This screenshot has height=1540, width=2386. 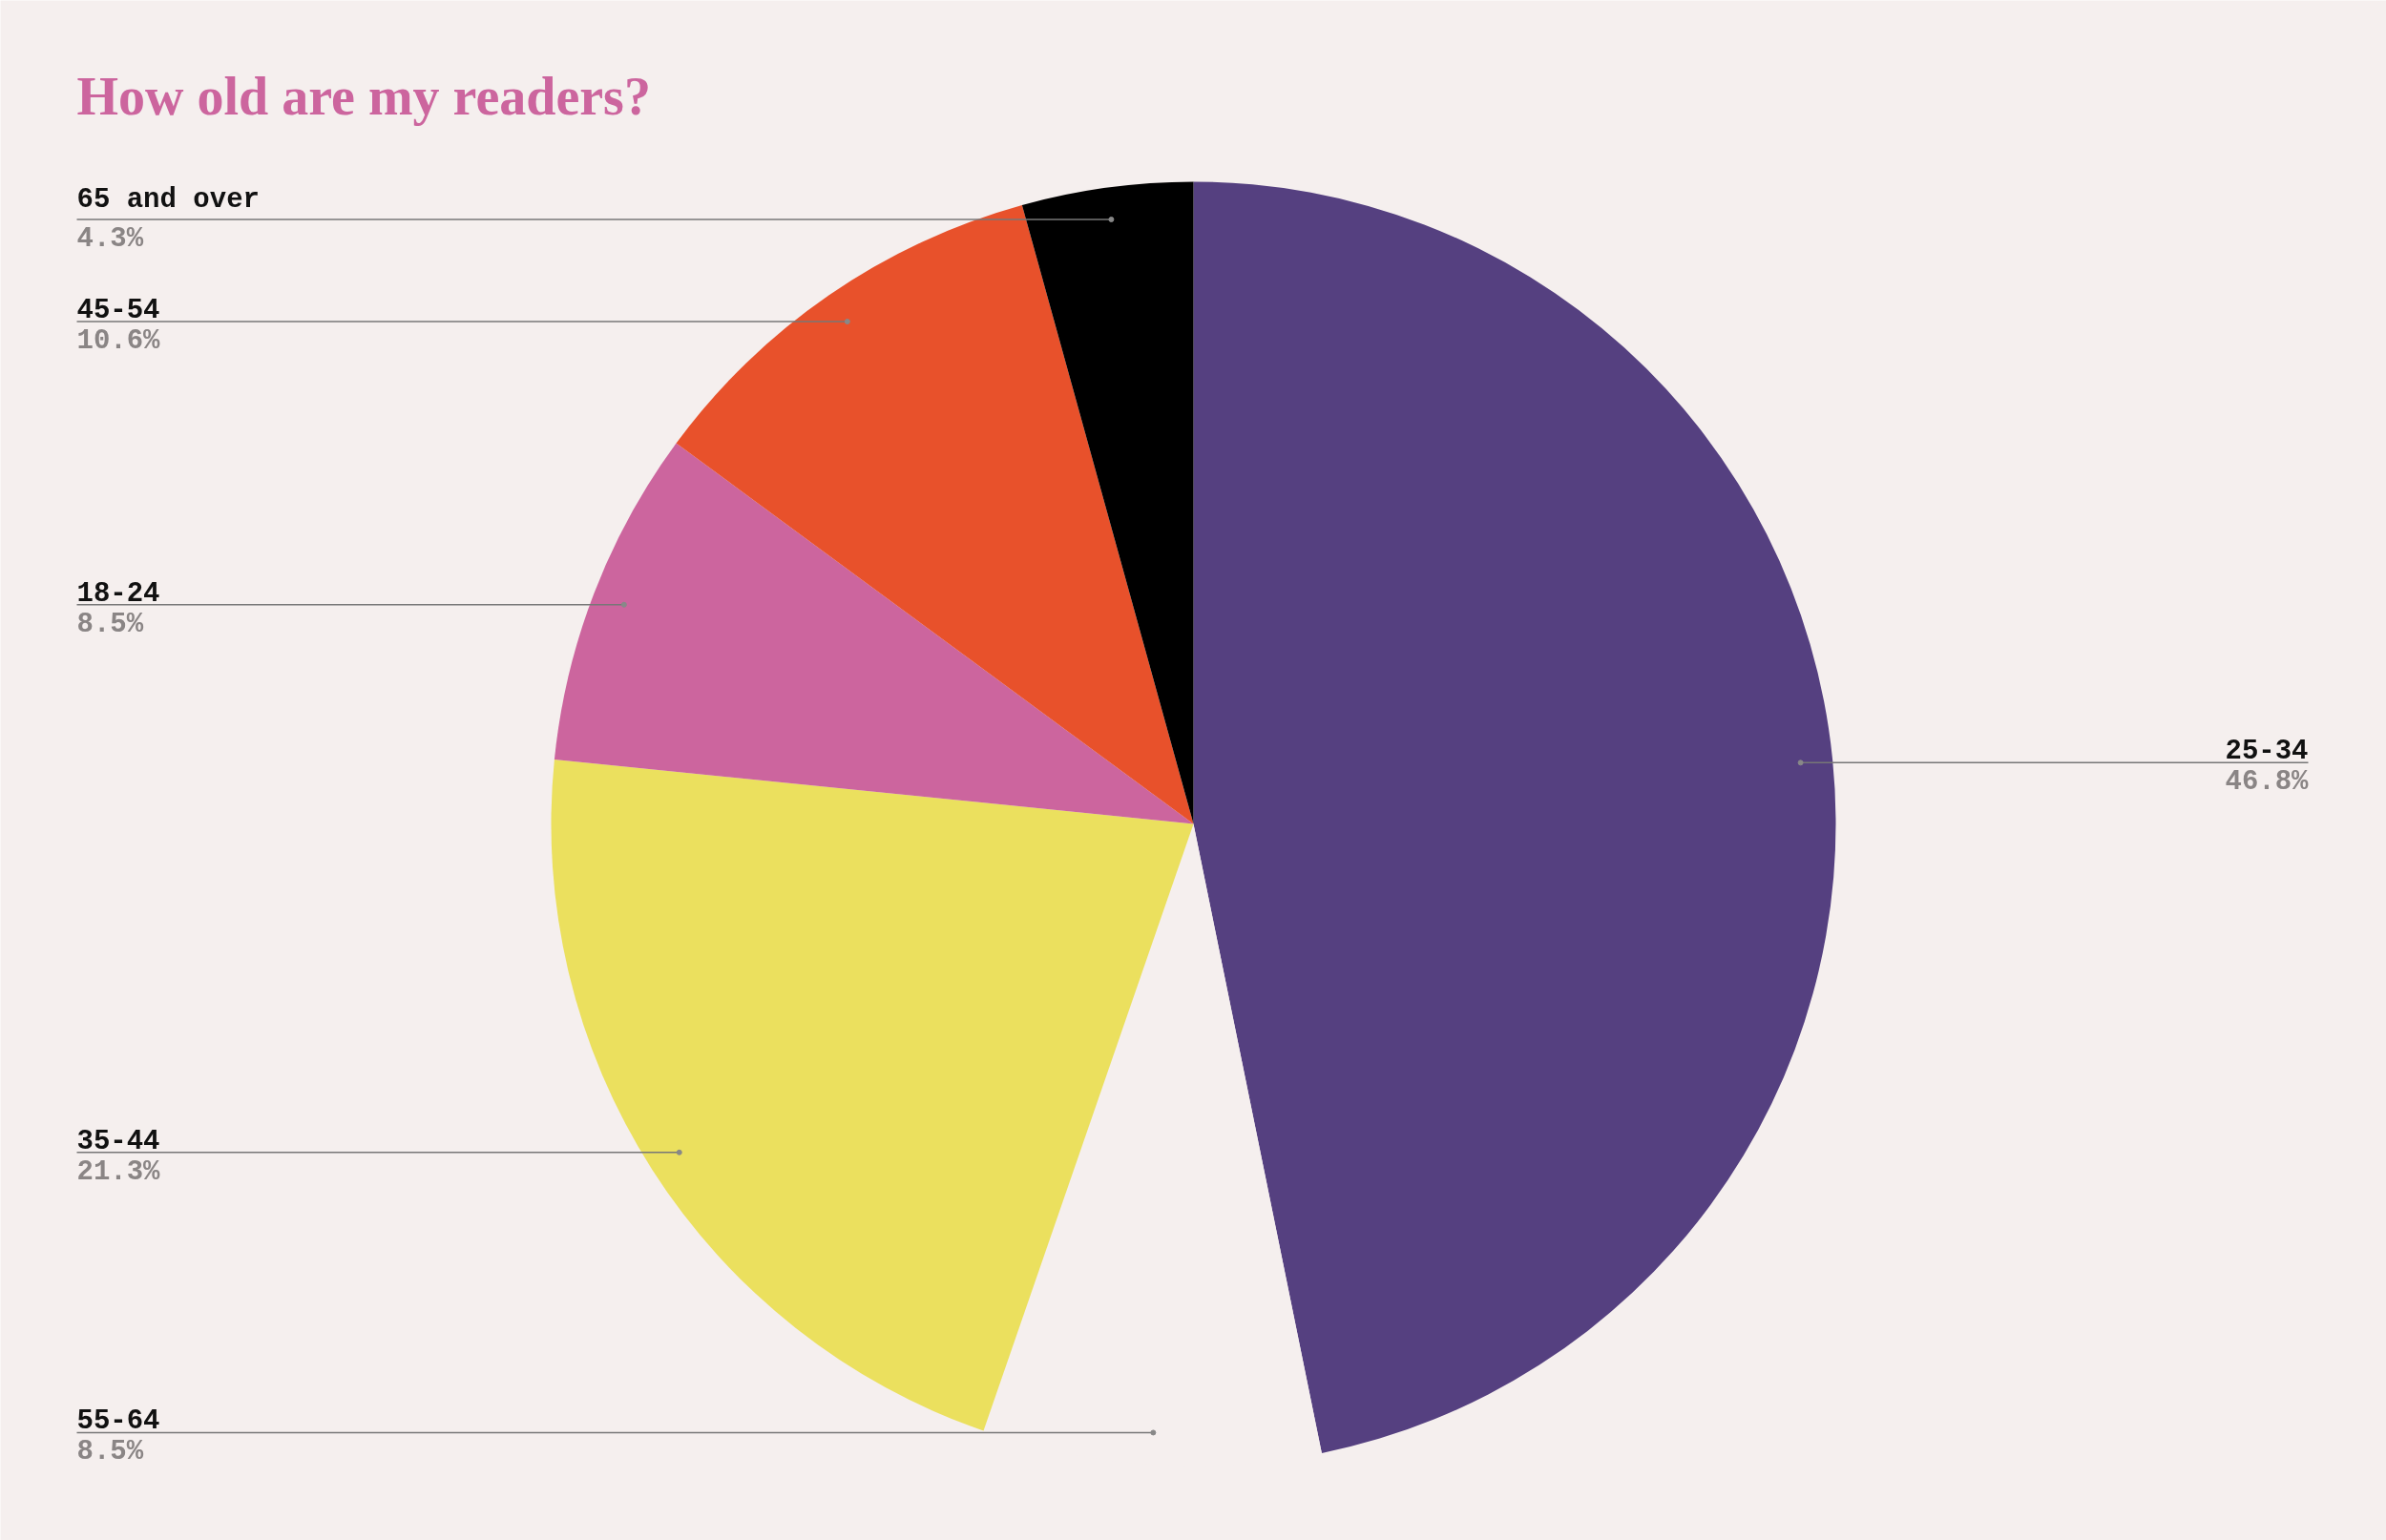 I want to click on slice-label: 35-44, so click(x=118, y=1141).